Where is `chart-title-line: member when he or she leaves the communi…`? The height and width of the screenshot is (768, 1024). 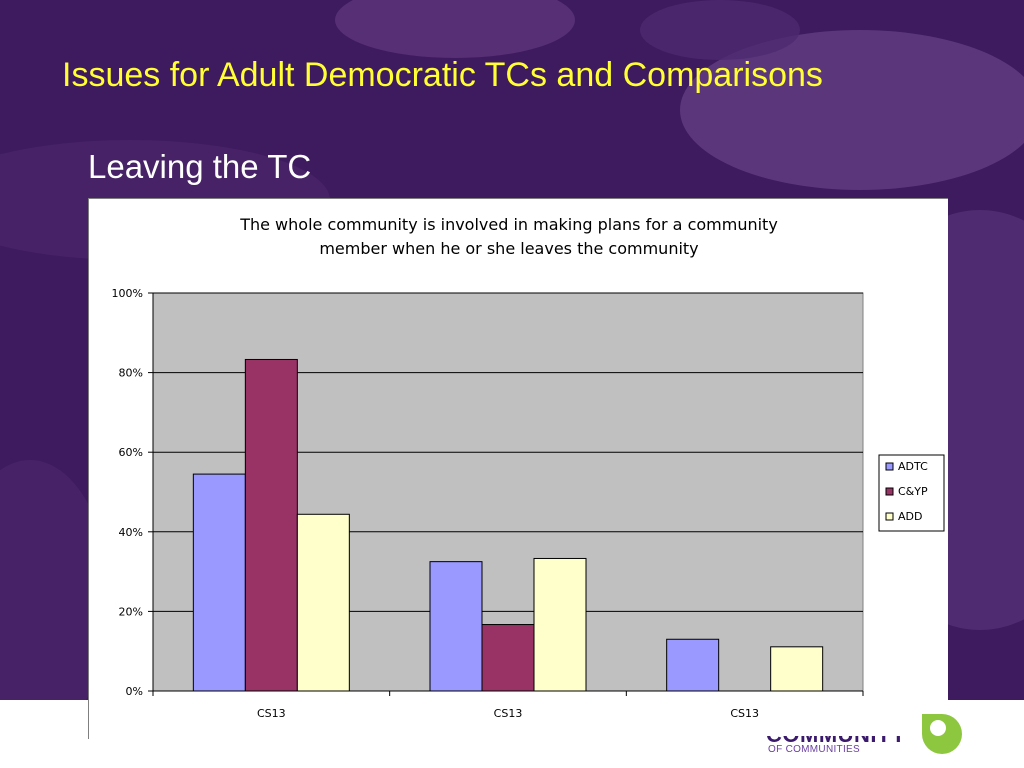 chart-title-line: member when he or she leaves the communi… is located at coordinates (508, 248).